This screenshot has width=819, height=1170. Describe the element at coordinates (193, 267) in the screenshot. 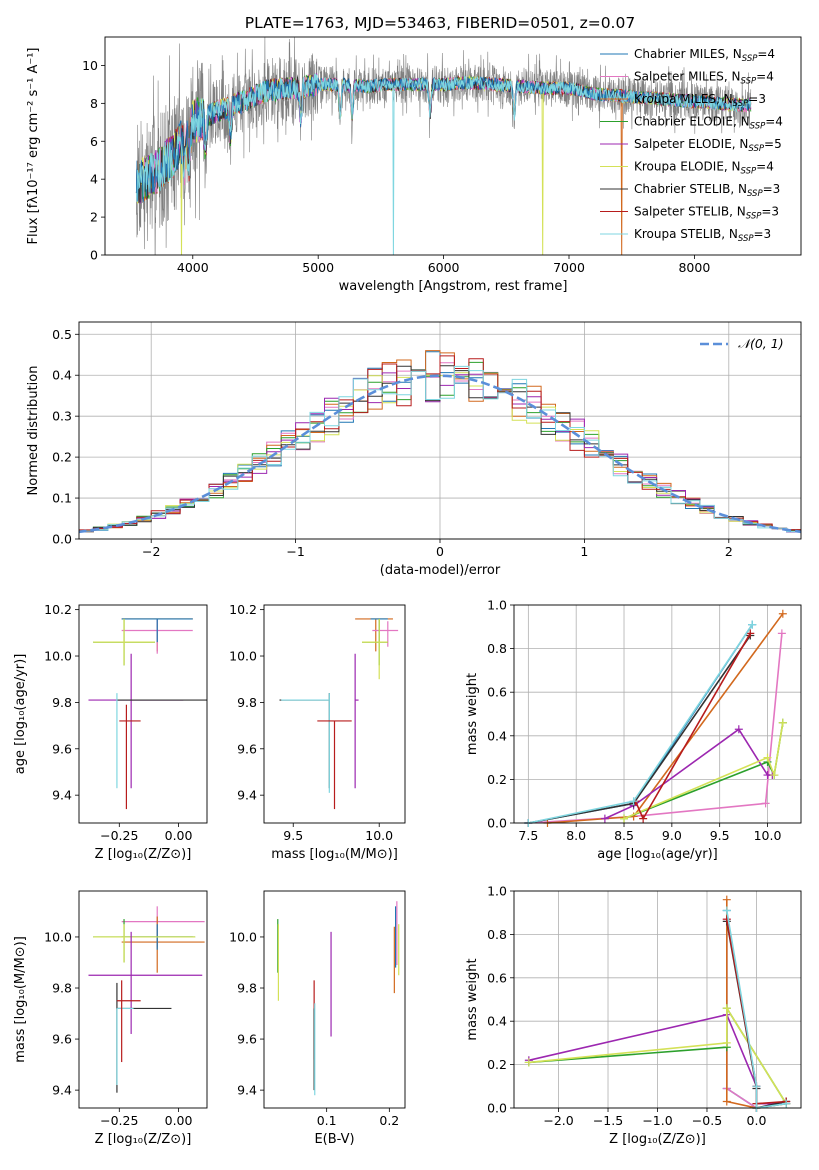

I see `x-tick-label: 4000` at that location.